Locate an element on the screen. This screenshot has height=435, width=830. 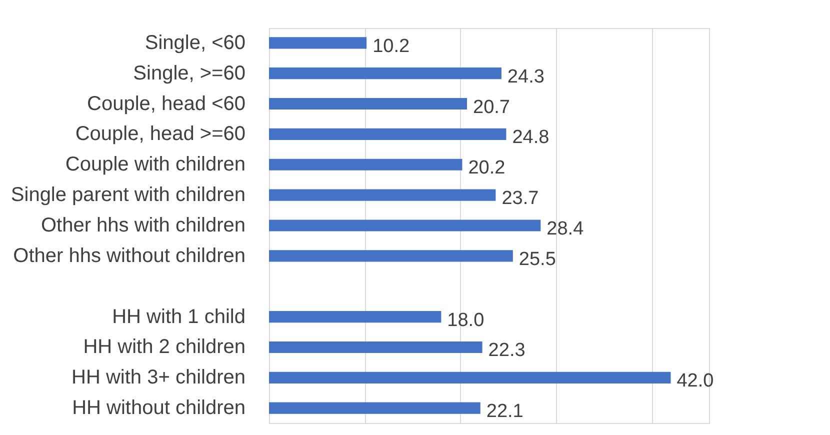
y-tick-label: Single, >=60 is located at coordinates (189, 73).